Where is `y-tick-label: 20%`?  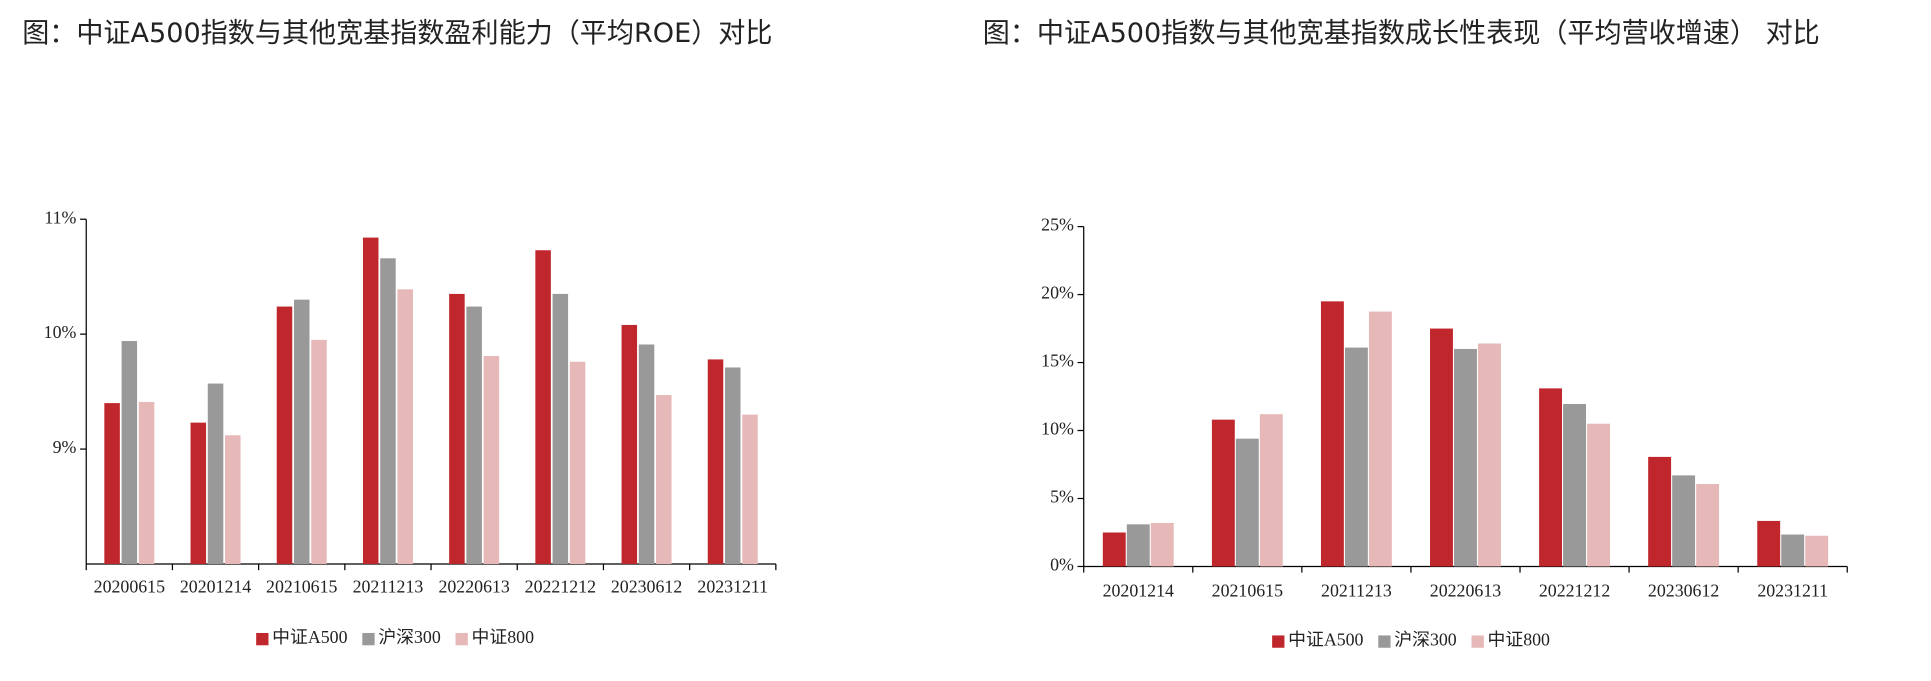
y-tick-label: 20% is located at coordinates (1057, 293).